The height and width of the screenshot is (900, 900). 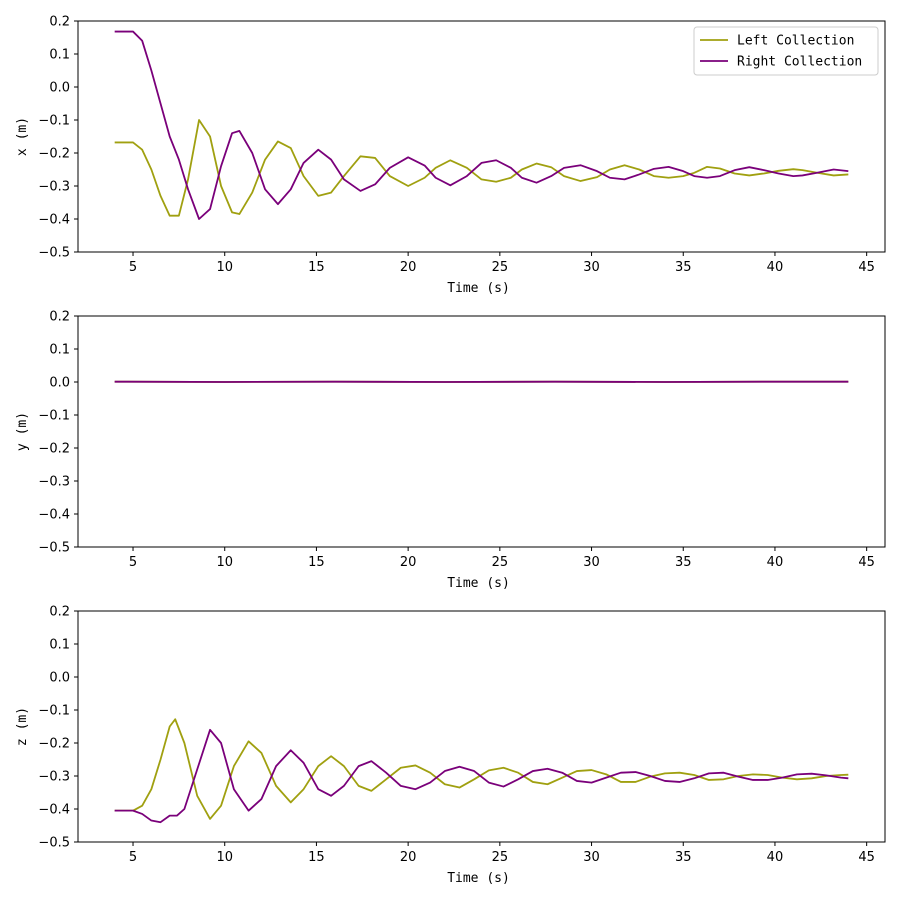 What do you see at coordinates (22, 136) in the screenshot?
I see `y-axis-label: x (m)` at bounding box center [22, 136].